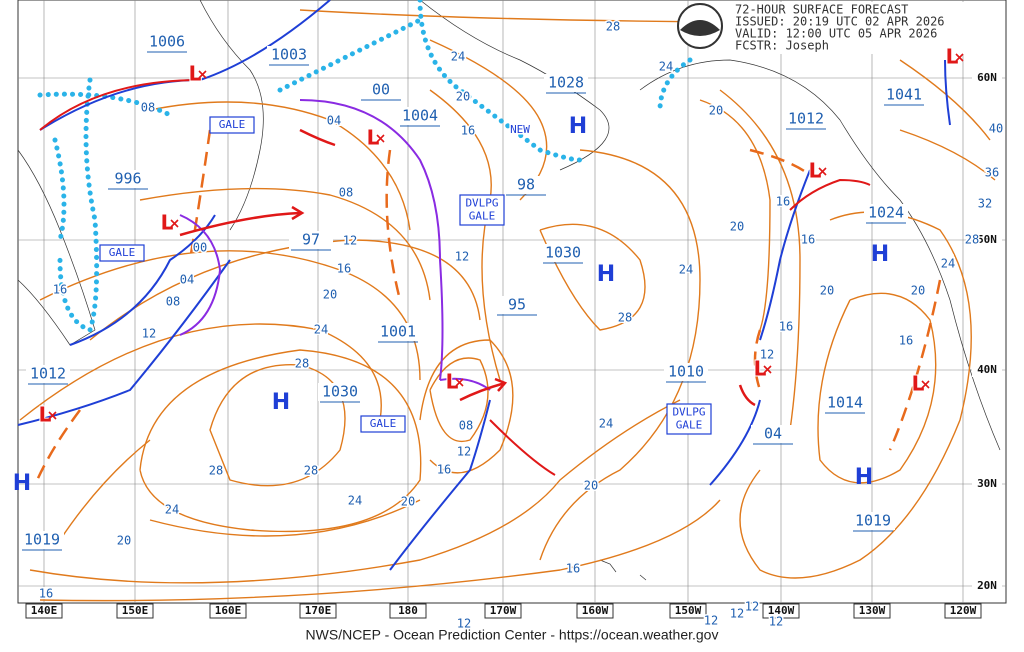 The width and height of the screenshot is (1024, 652). I want to click on header-issued: ISSUED: 20:19 UTC 02 APR 2026, so click(840, 22).